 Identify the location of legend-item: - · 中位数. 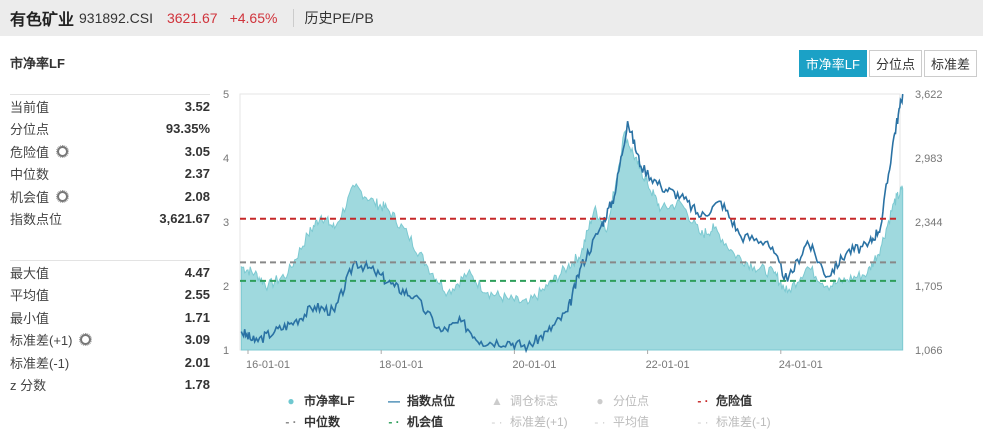
(335, 421).